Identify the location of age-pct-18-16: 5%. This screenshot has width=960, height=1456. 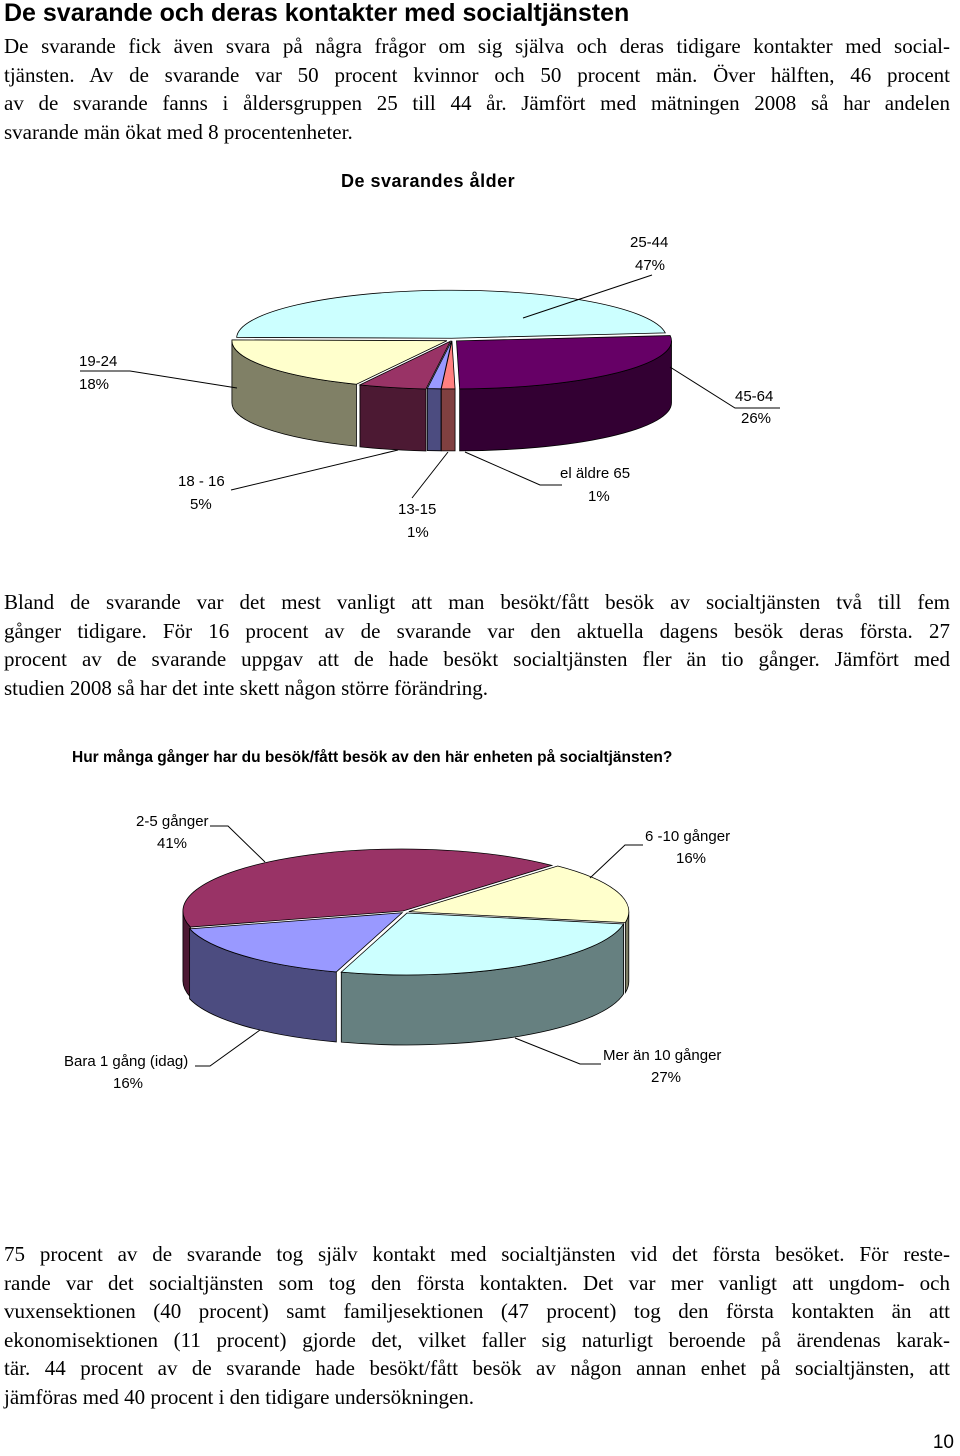
(201, 504).